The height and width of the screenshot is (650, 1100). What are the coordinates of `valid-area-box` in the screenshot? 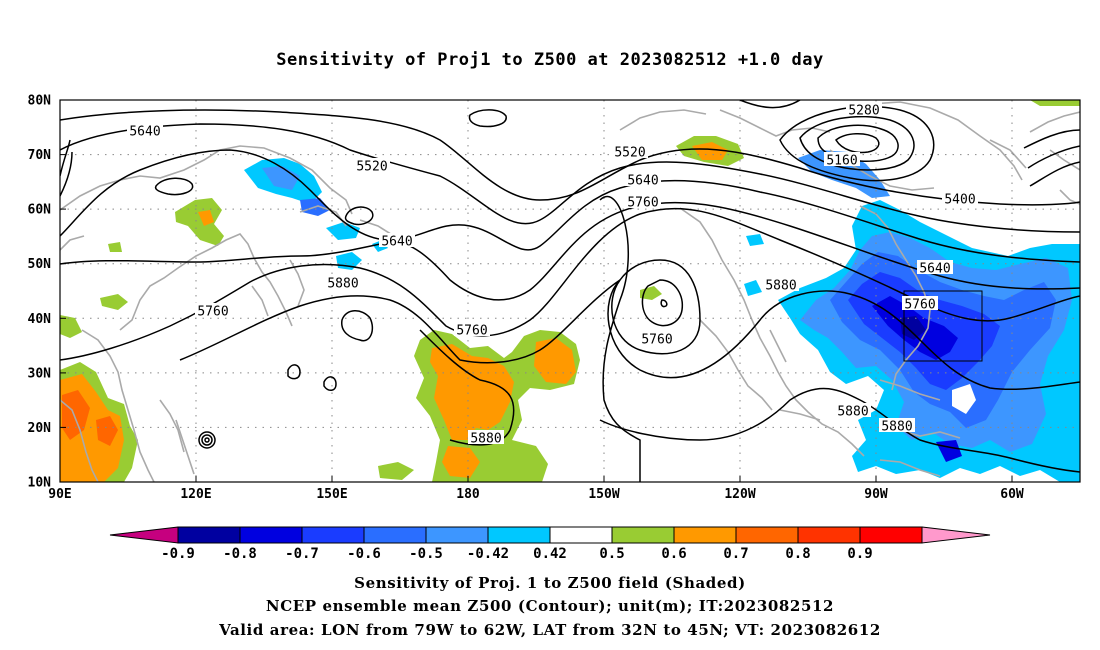 It's located at (943, 326).